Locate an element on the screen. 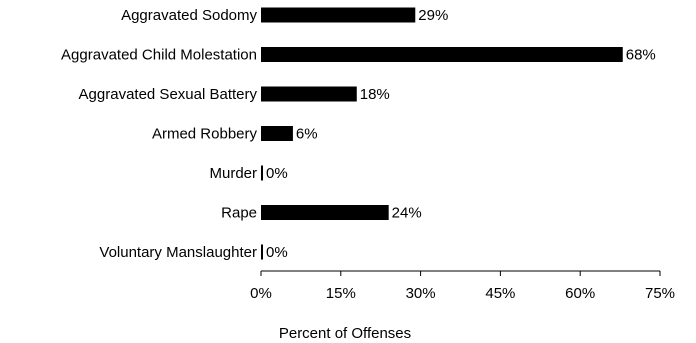 Image resolution: width=696 pixels, height=343 pixels. x-tick-label-45: 45% is located at coordinates (500, 293).